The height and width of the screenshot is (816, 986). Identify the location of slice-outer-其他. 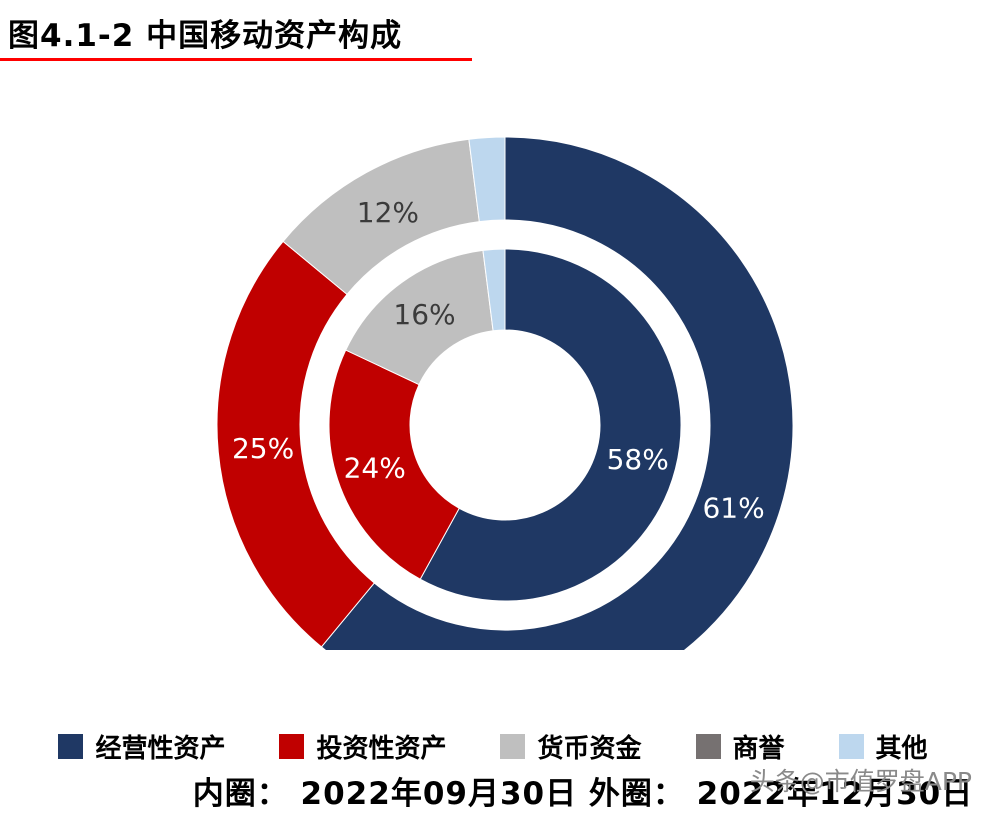
(487, 179).